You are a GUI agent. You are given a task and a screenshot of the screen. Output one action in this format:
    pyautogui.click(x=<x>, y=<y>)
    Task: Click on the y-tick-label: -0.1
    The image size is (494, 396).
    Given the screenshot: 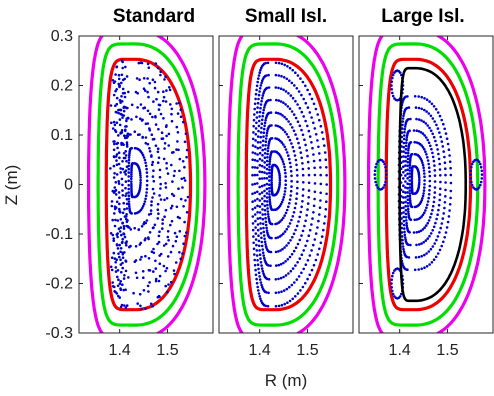 What is the action you would take?
    pyautogui.click(x=59, y=234)
    